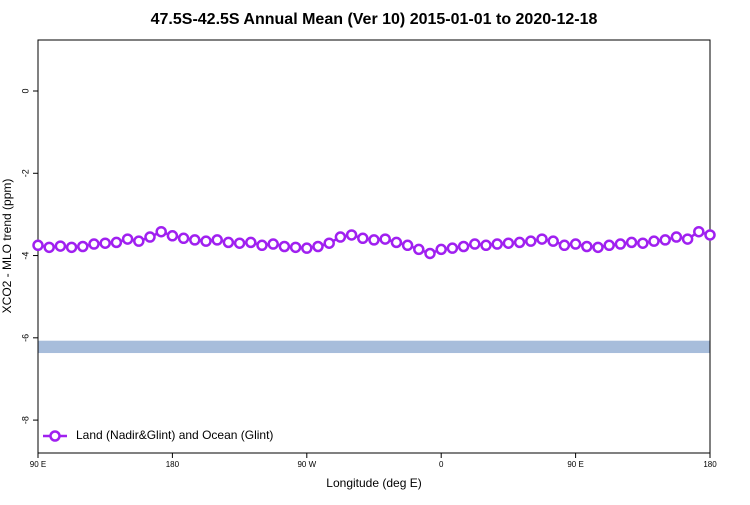 Image resolution: width=750 pixels, height=505 pixels. Describe the element at coordinates (25, 173) in the screenshot. I see `y-tick-label: -2` at that location.